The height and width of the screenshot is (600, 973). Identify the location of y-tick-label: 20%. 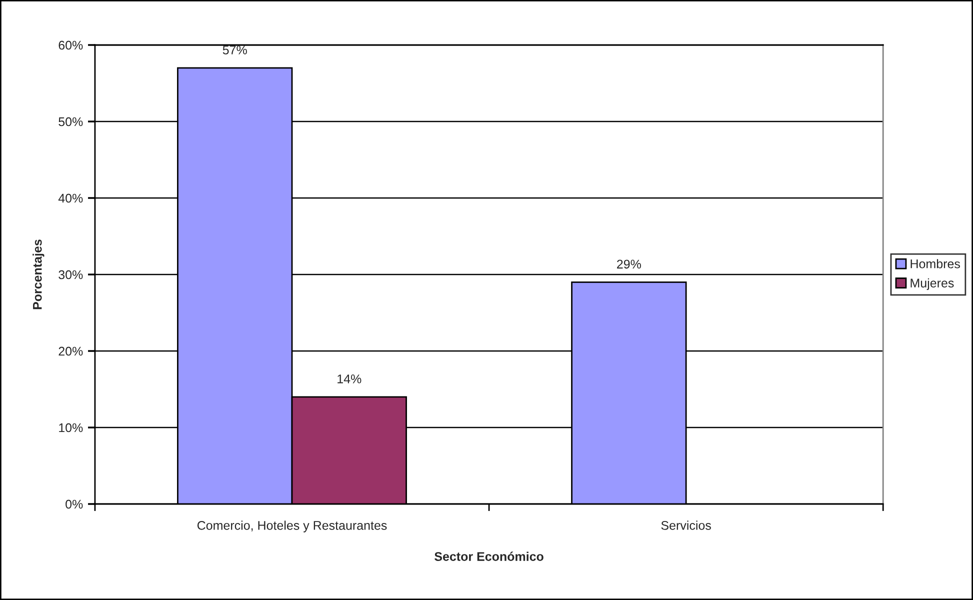
(70, 351).